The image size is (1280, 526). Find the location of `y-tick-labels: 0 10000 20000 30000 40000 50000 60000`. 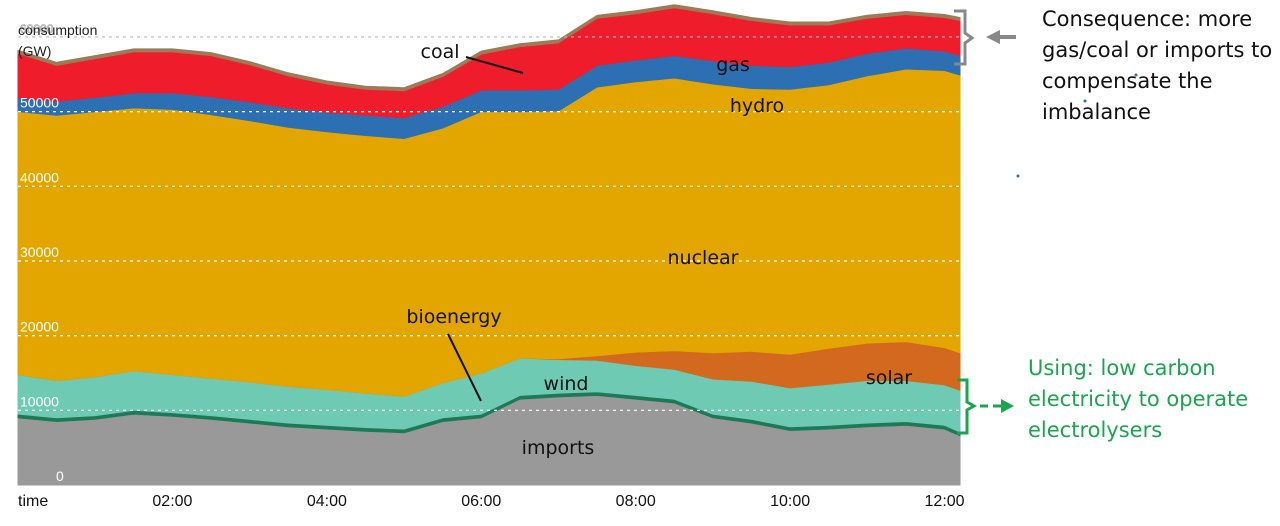

y-tick-labels: 0 10000 20000 30000 40000 50000 60000 is located at coordinates (42, 253).